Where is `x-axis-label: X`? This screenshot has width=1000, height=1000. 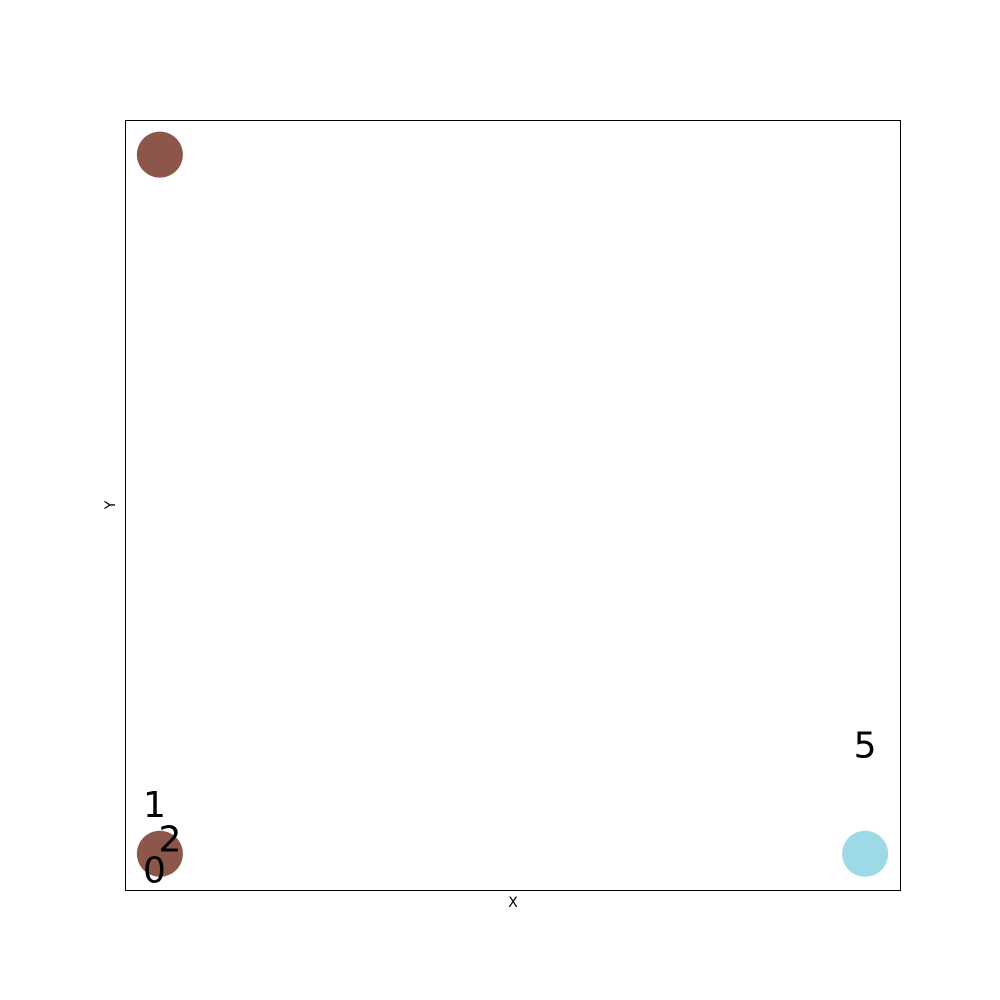
x-axis-label: X is located at coordinates (513, 903).